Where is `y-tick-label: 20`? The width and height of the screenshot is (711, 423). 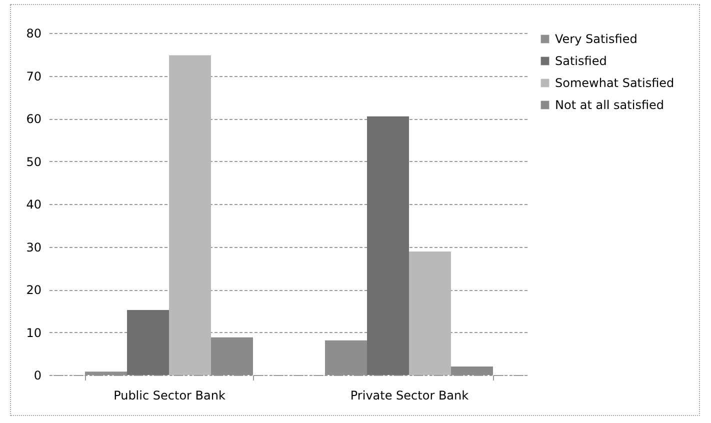 y-tick-label: 20 is located at coordinates (34, 290).